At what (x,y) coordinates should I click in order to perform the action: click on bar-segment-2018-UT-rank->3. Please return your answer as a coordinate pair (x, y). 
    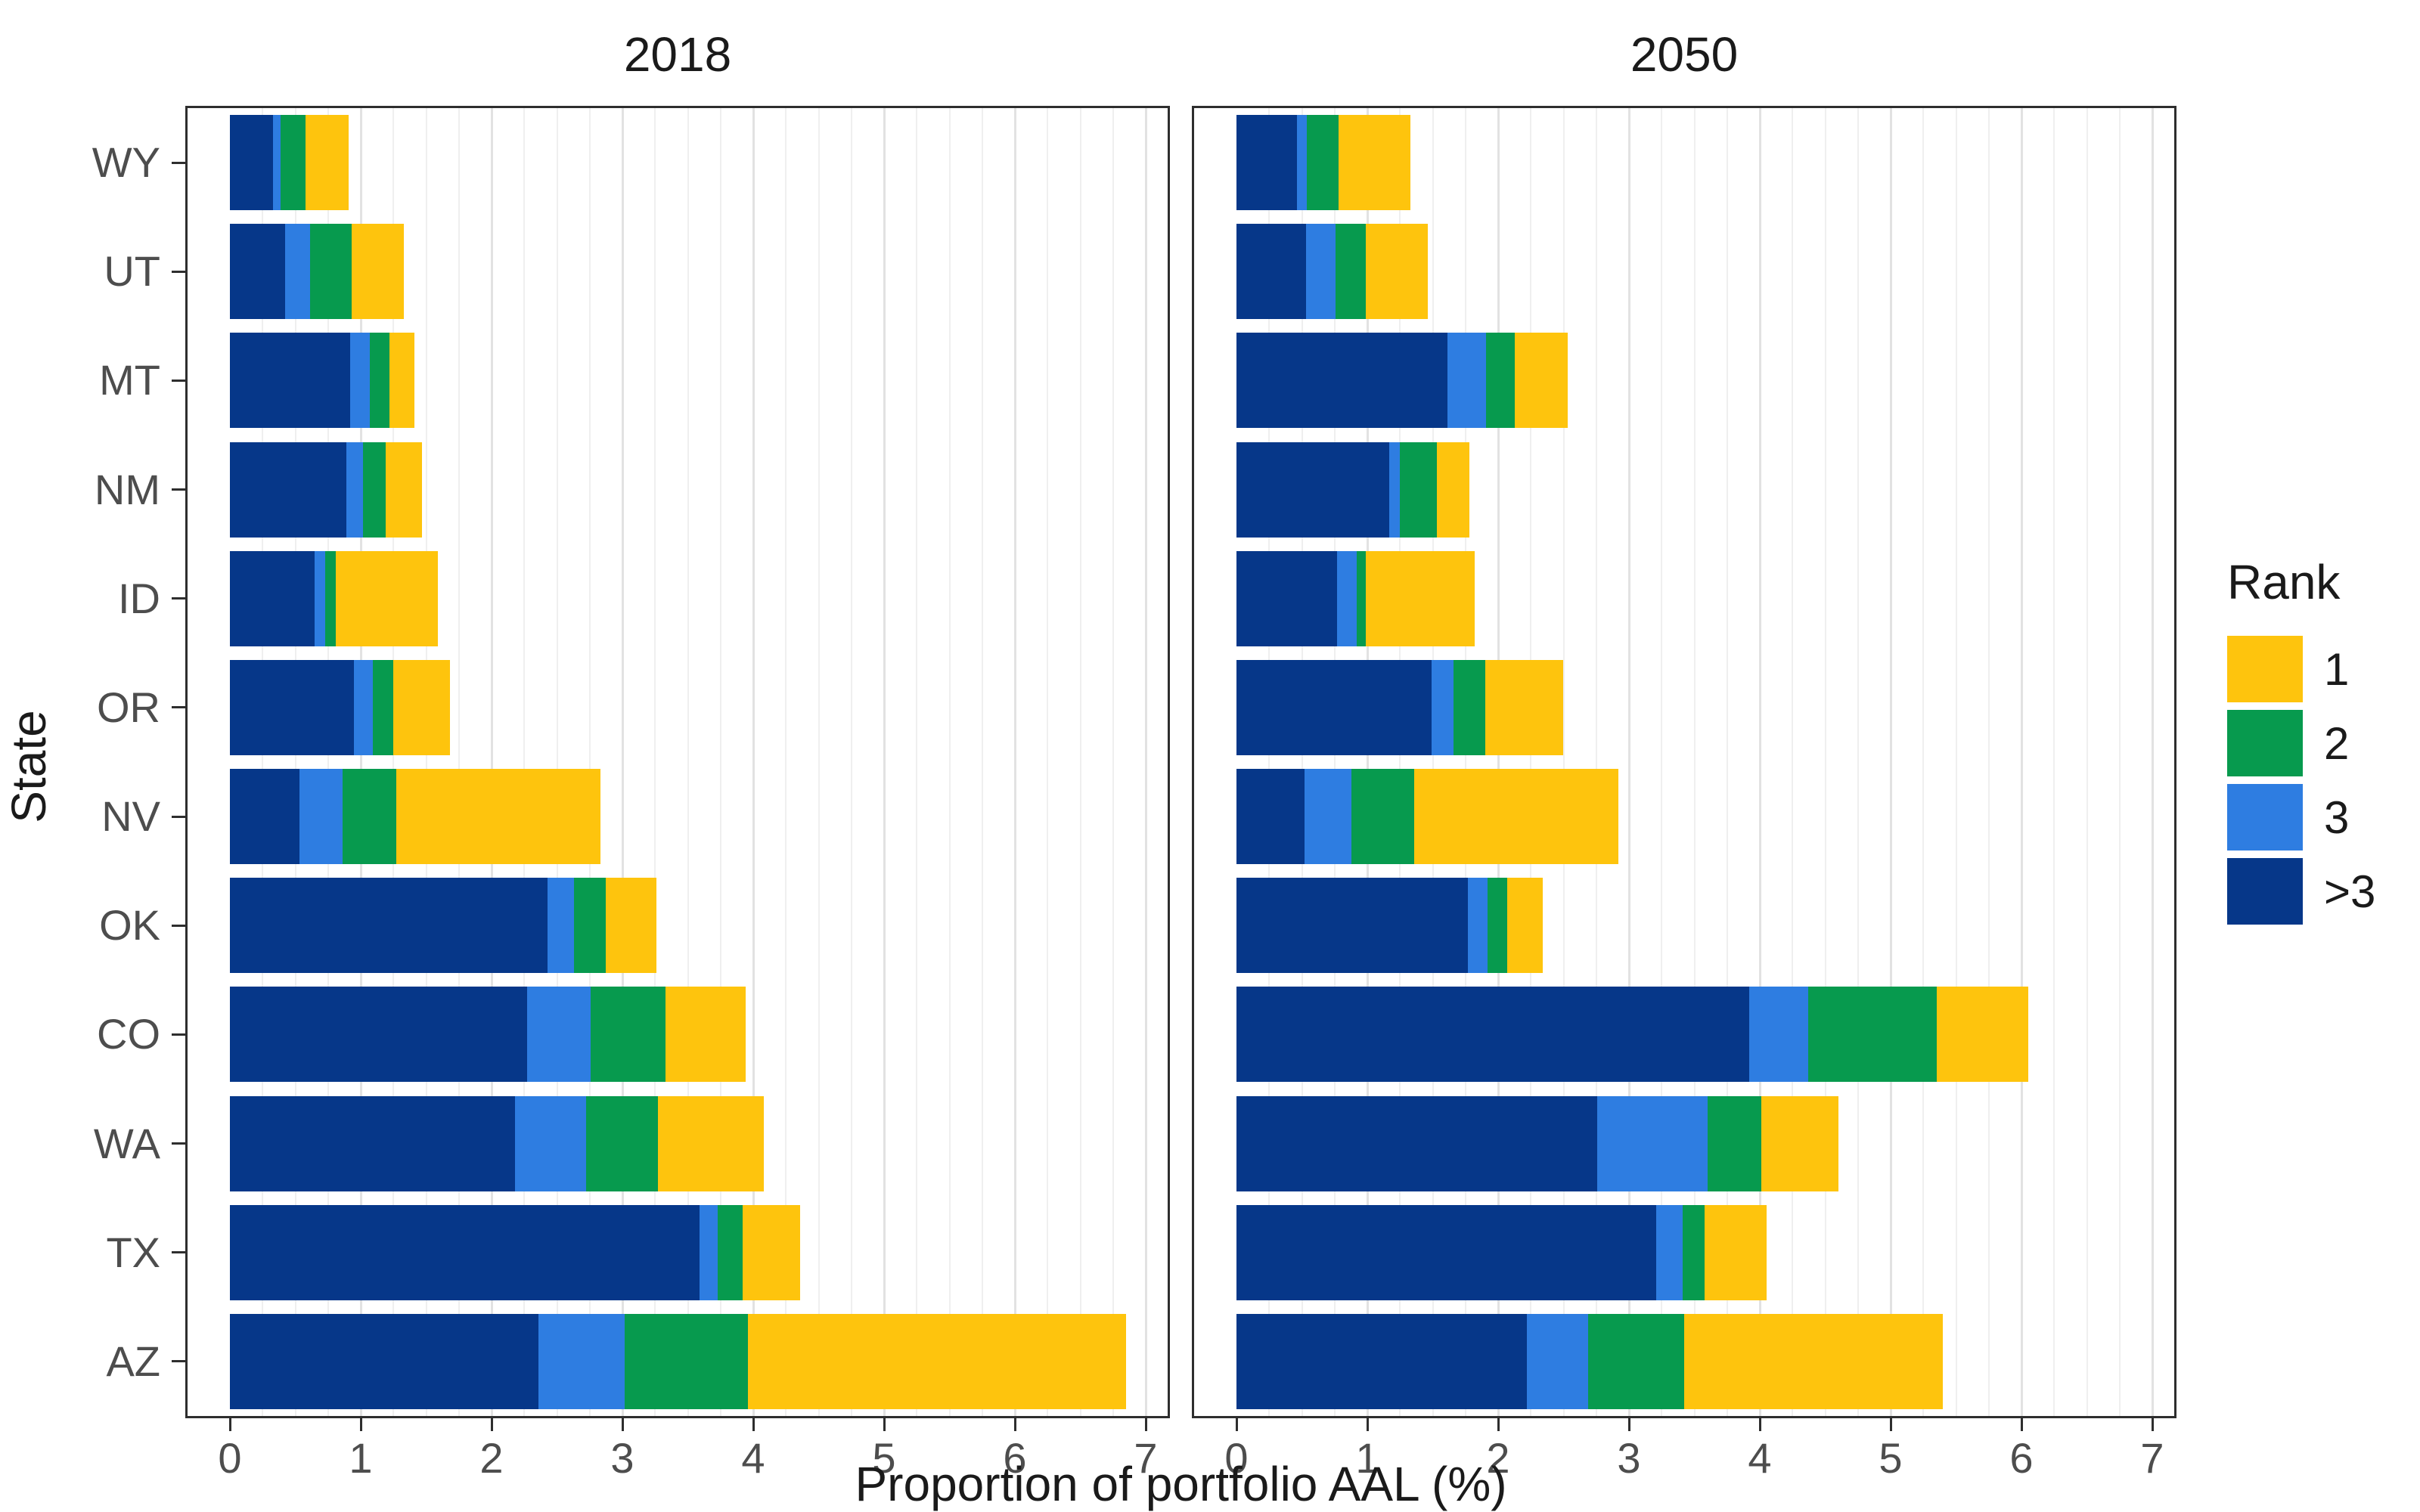
    Looking at the image, I should click on (257, 272).